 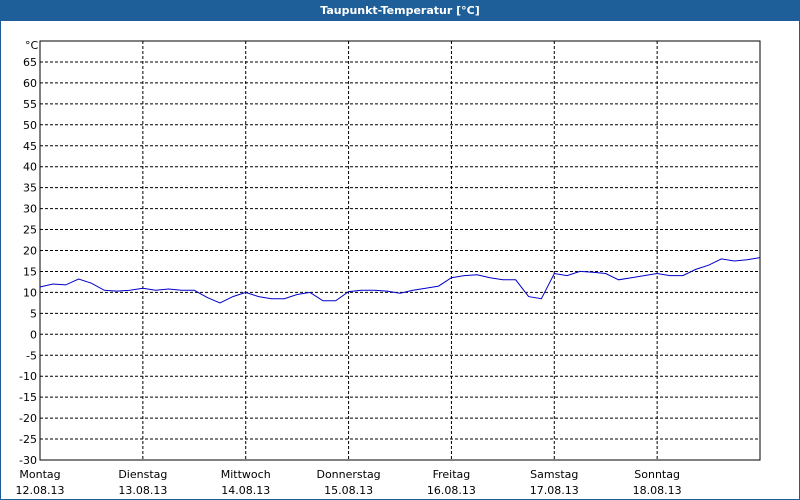 What do you see at coordinates (30, 83) in the screenshot?
I see `y-tick-label: 60` at bounding box center [30, 83].